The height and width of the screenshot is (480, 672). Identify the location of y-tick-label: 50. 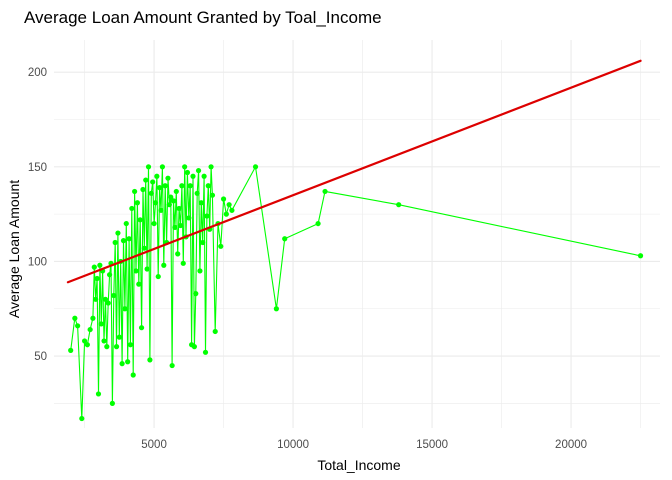
(40, 357).